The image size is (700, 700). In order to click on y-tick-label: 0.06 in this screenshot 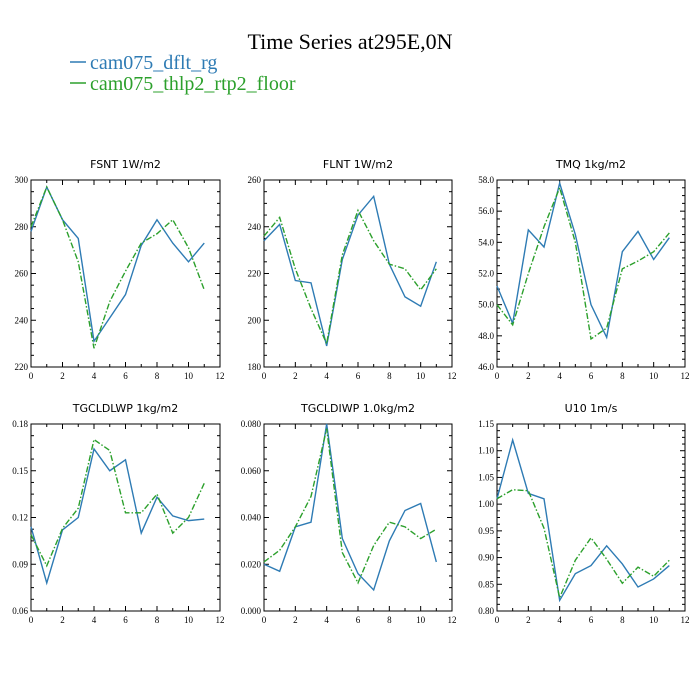, I will do `click(20, 611)`.